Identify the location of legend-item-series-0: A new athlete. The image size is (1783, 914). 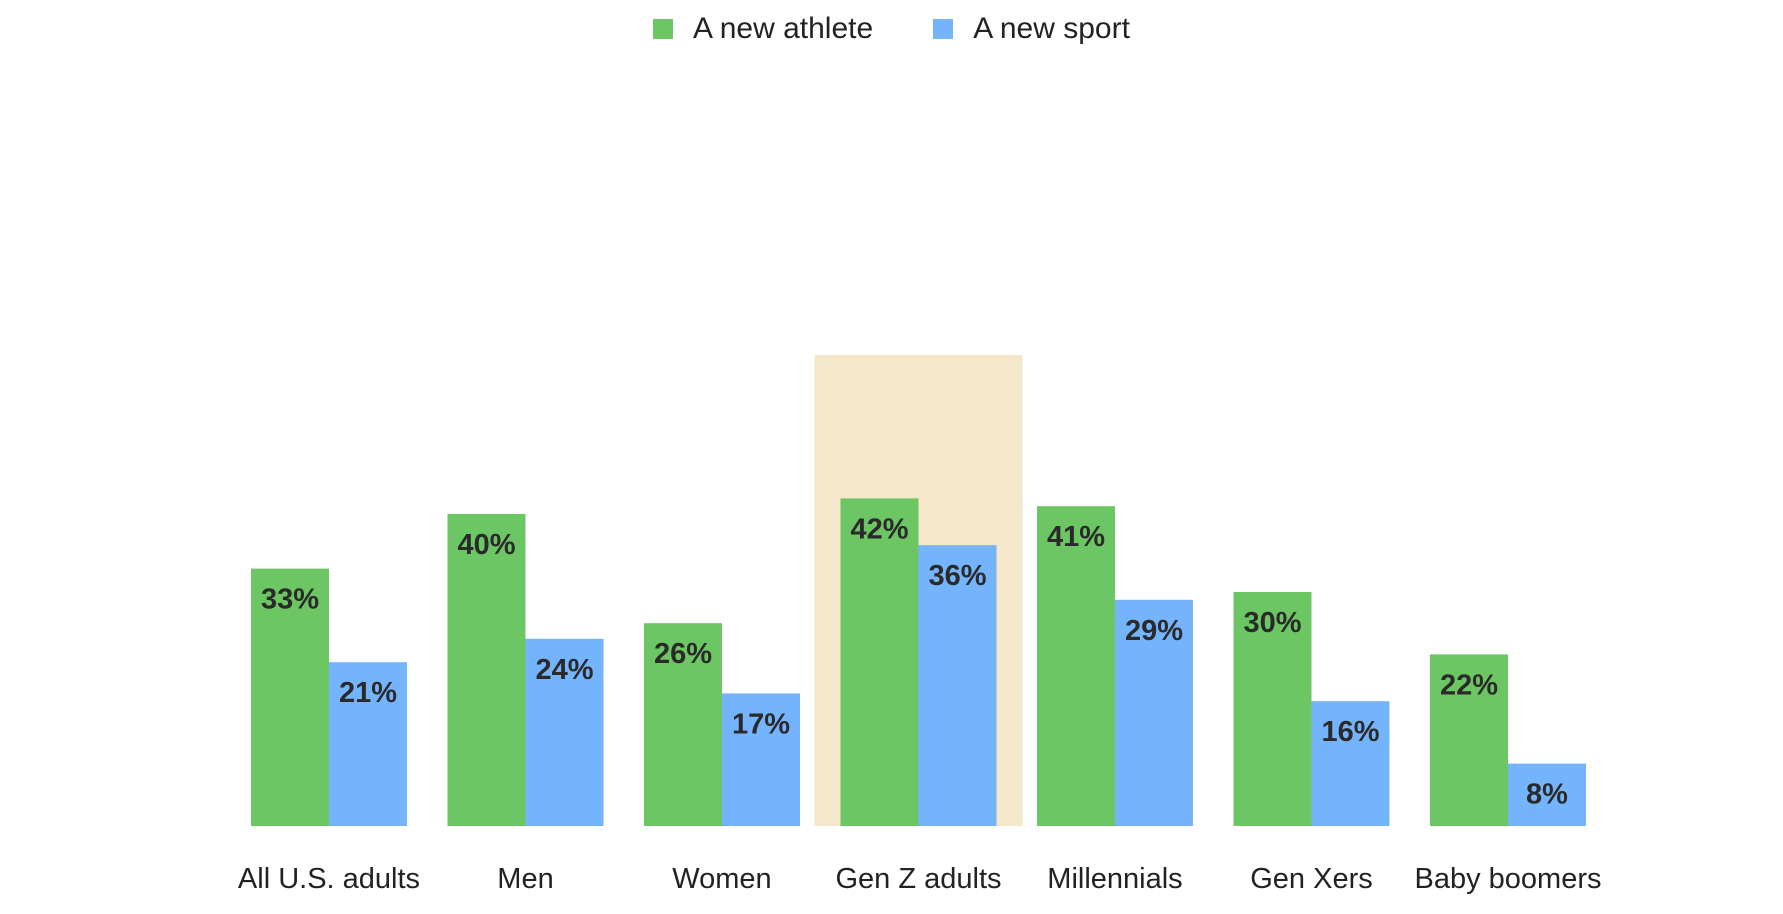
(763, 29).